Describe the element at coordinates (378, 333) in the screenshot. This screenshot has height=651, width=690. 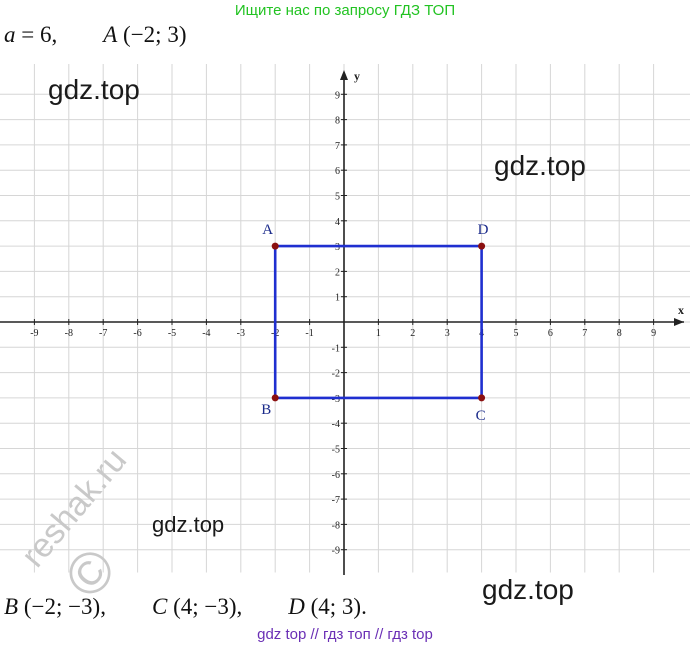
I see `x-tick-label: 1` at that location.